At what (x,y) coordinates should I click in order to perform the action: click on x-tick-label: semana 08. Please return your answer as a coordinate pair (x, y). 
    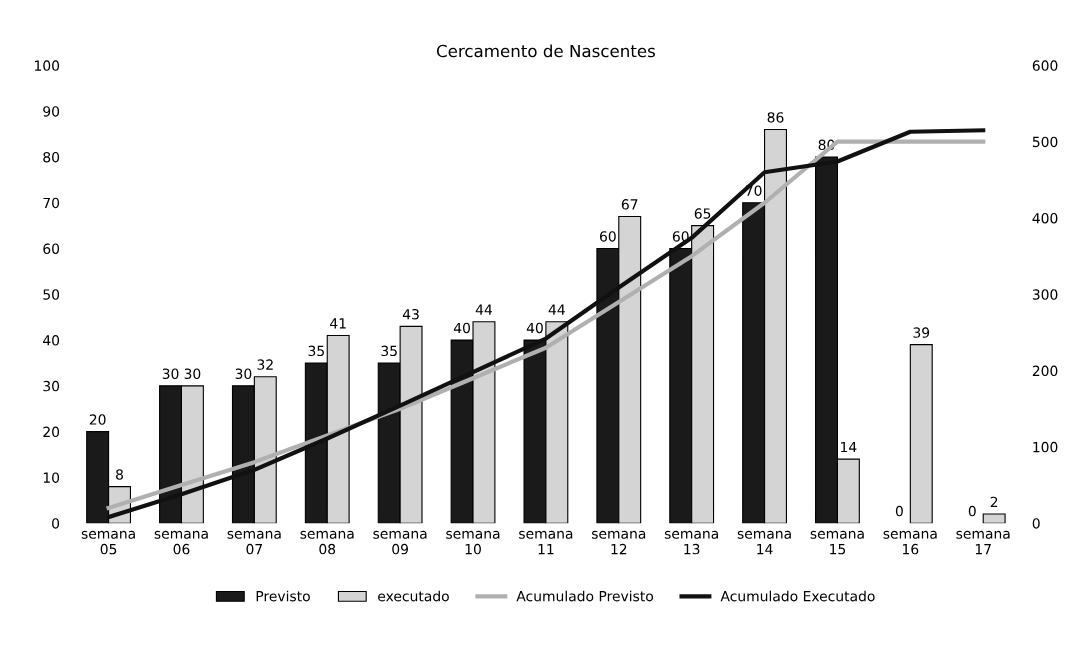
    Looking at the image, I should click on (327, 542).